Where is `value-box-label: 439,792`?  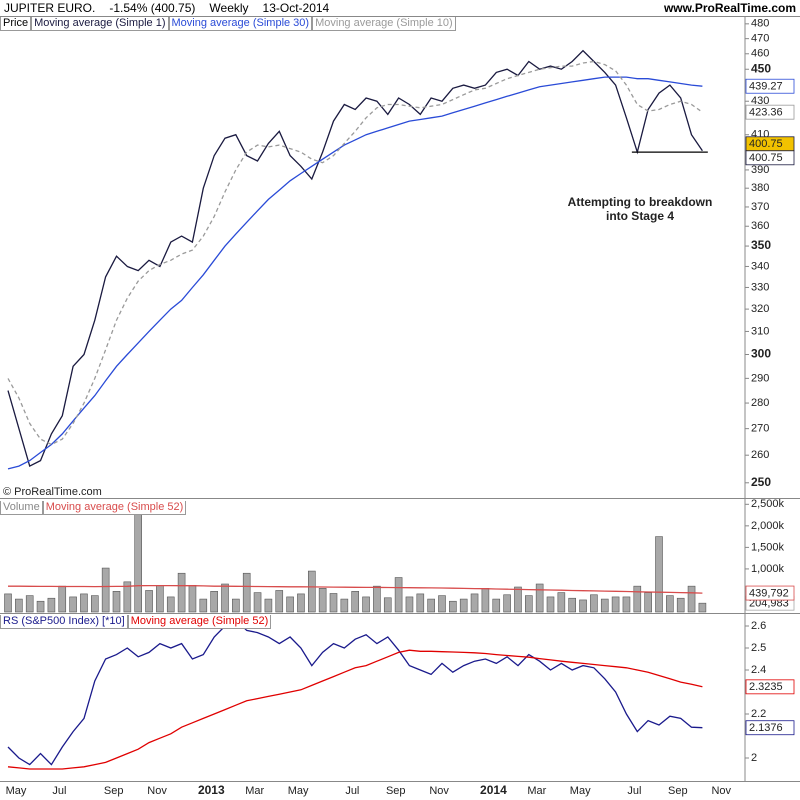
value-box-label: 439,792 is located at coordinates (769, 593).